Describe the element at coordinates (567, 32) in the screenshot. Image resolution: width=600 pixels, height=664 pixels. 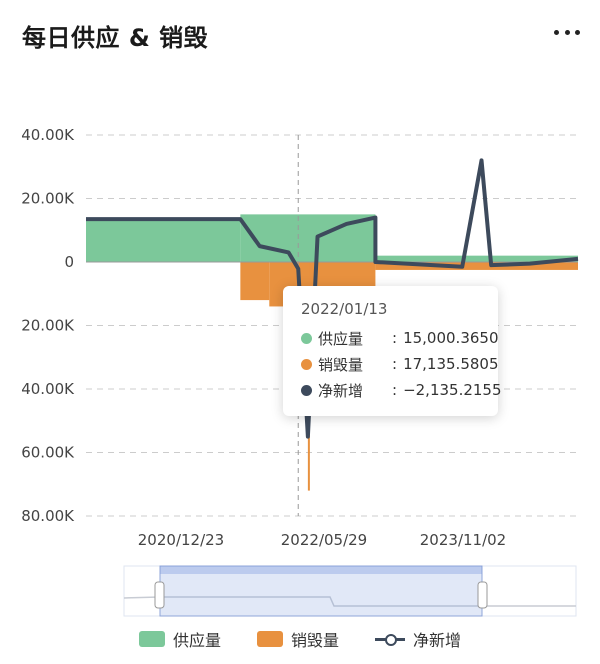
I see `more-horizontal-icon` at that location.